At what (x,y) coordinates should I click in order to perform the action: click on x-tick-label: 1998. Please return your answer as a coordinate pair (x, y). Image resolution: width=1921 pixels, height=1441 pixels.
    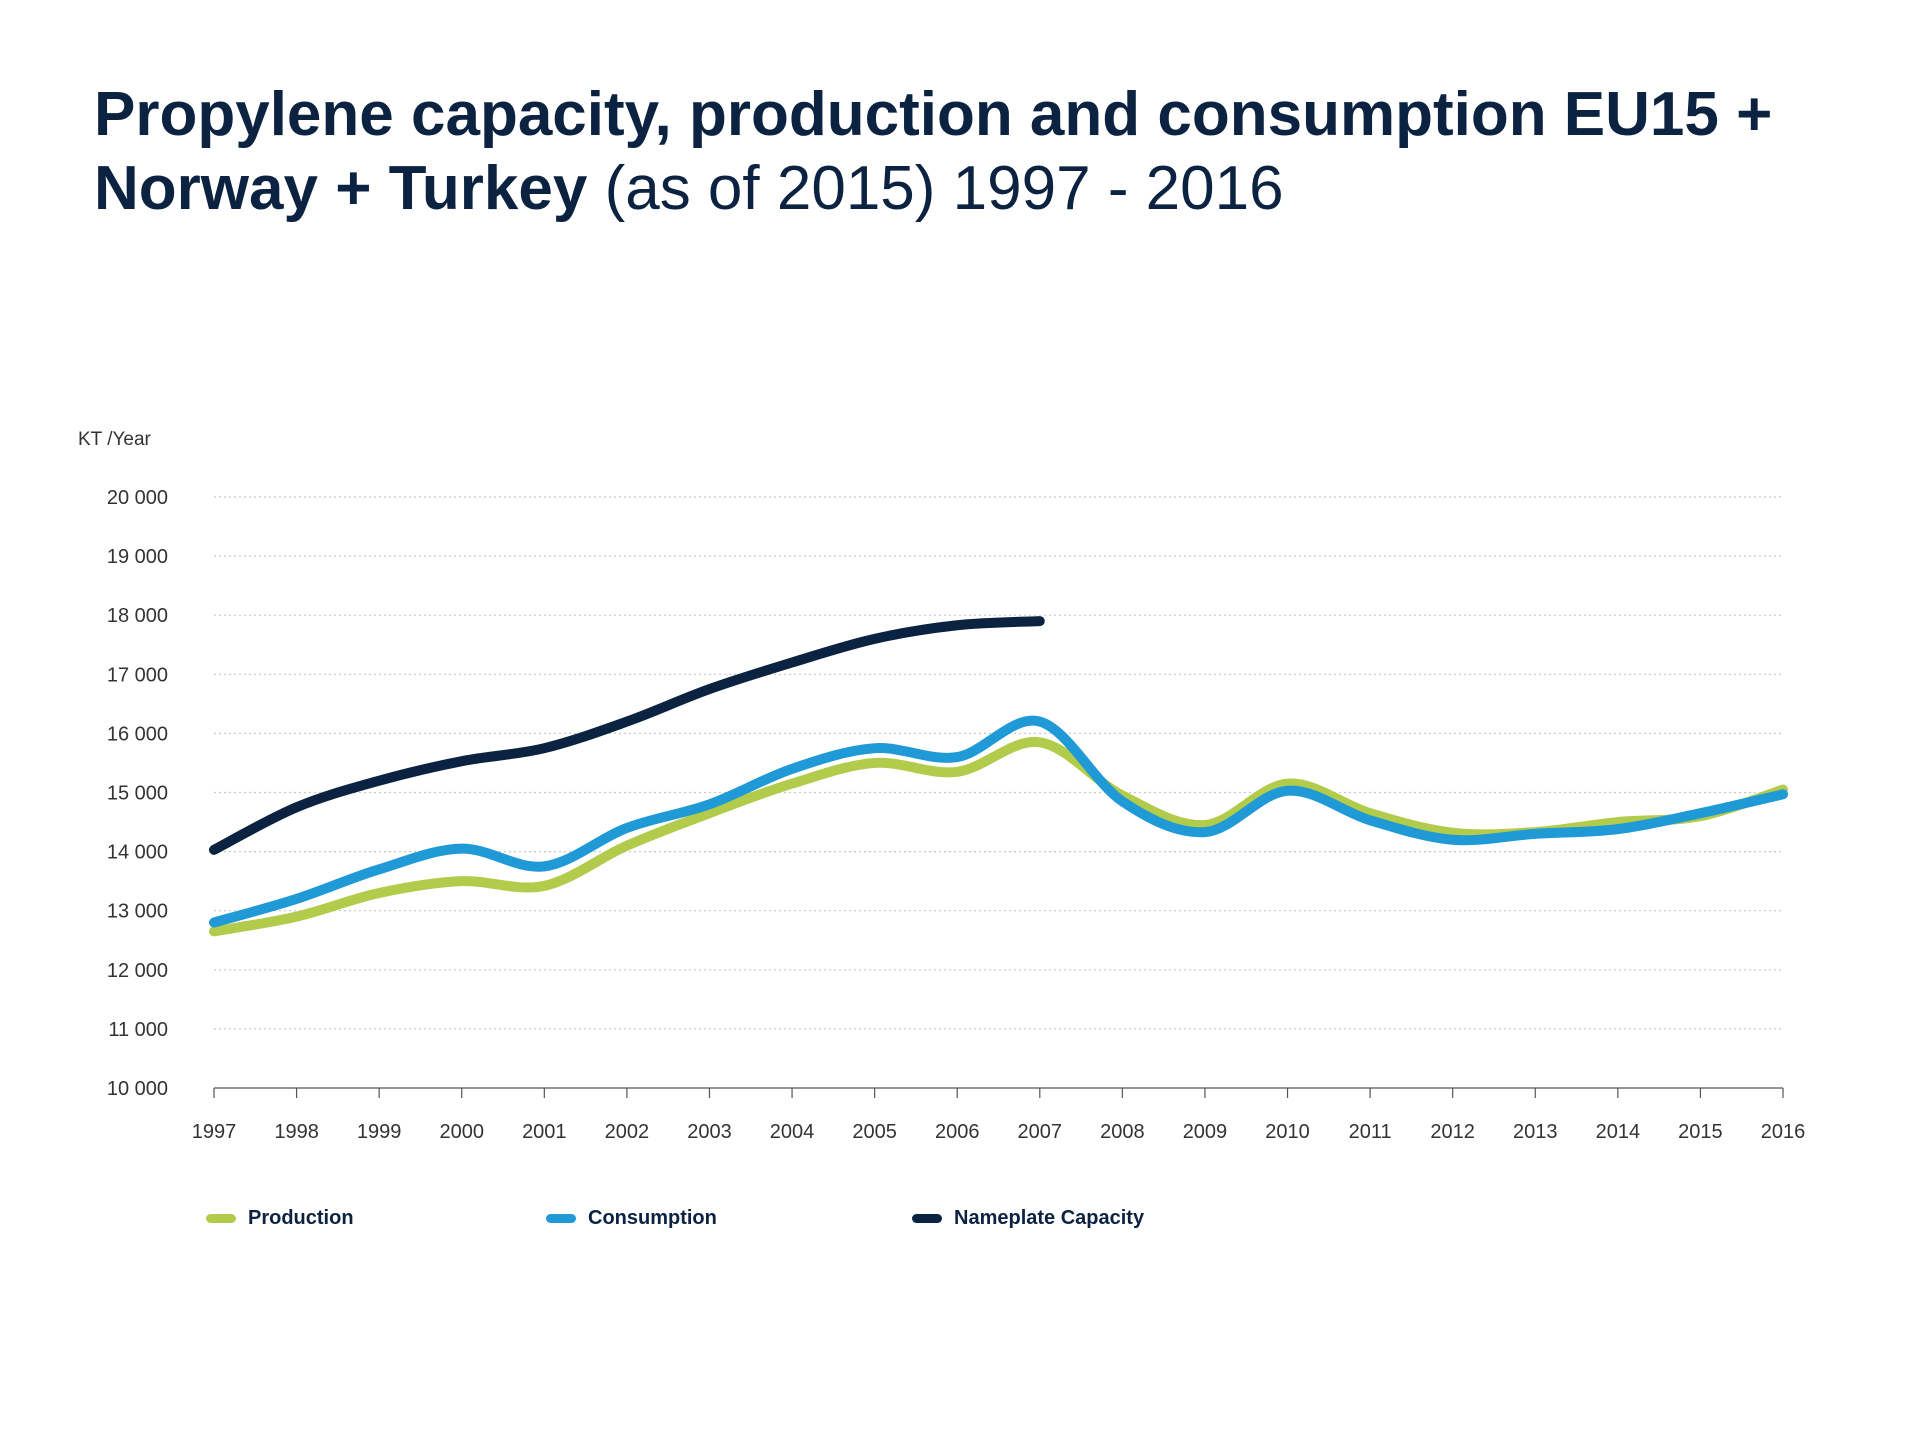
    Looking at the image, I should click on (296, 1132).